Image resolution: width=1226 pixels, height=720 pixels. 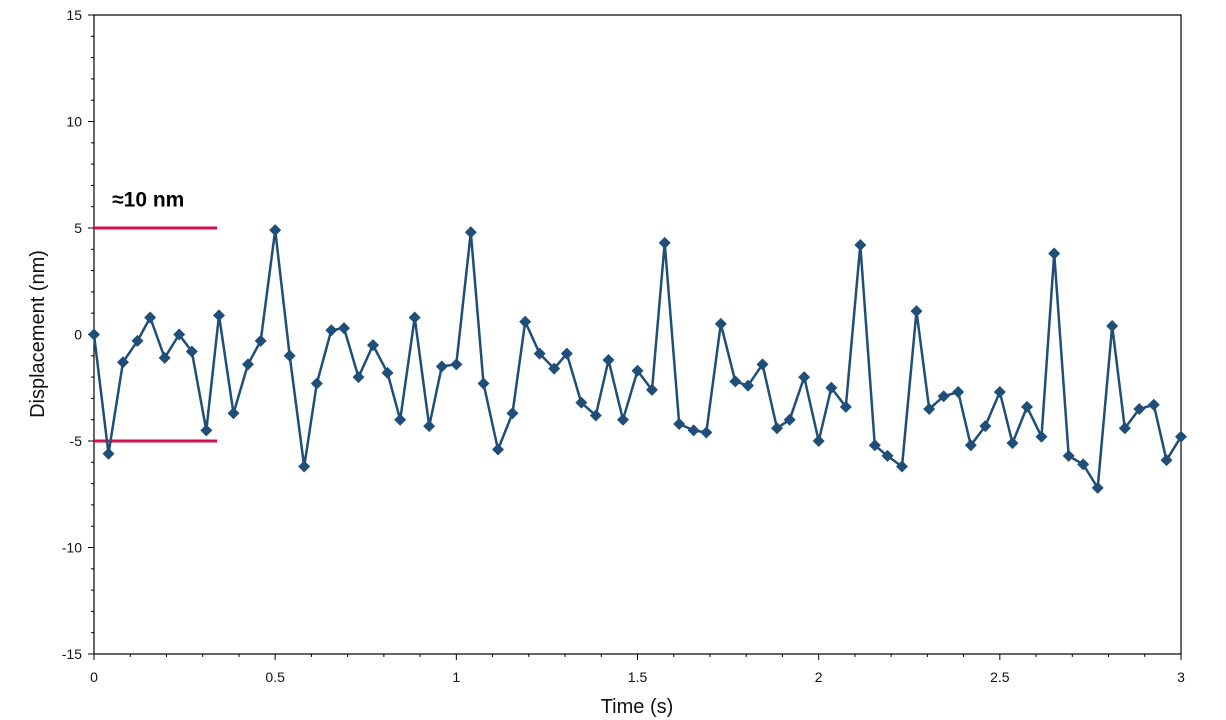 I want to click on x-tick-label: 1, so click(x=456, y=677).